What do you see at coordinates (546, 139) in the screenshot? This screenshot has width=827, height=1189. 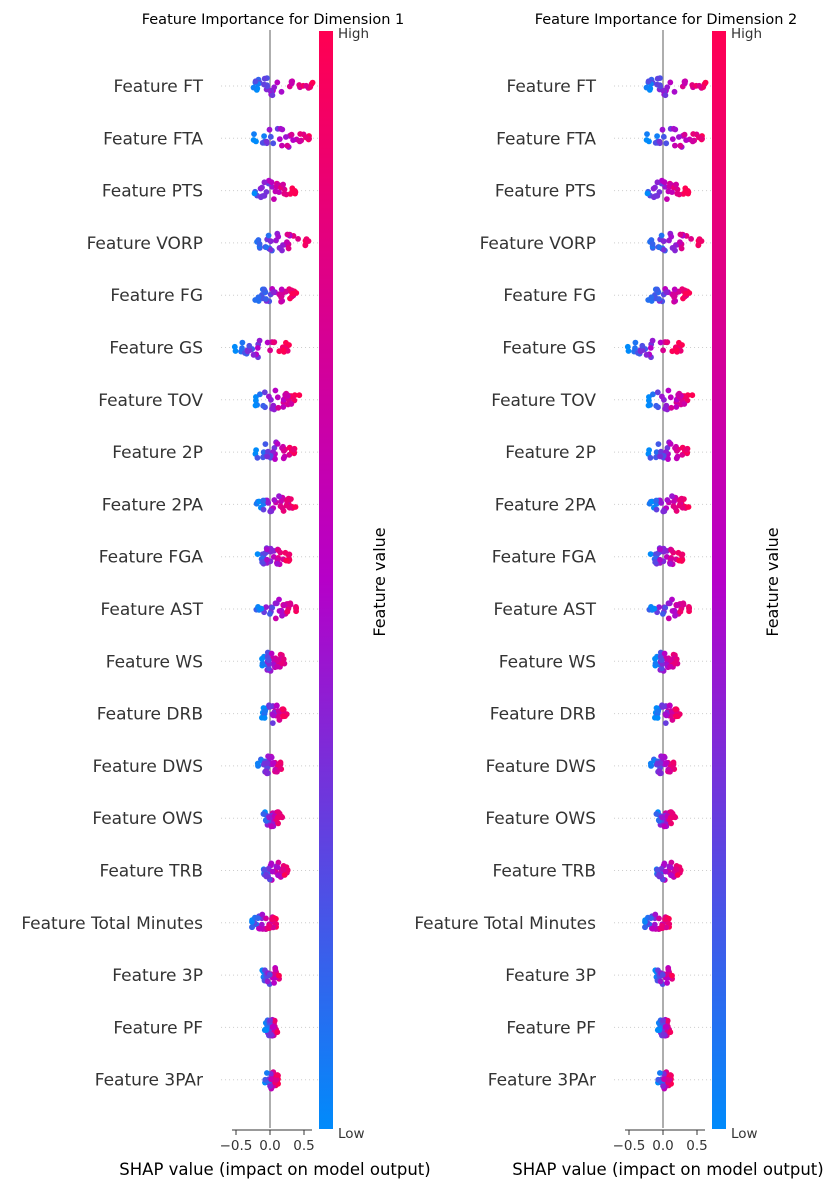 I see `feature-label: Feature FTA` at bounding box center [546, 139].